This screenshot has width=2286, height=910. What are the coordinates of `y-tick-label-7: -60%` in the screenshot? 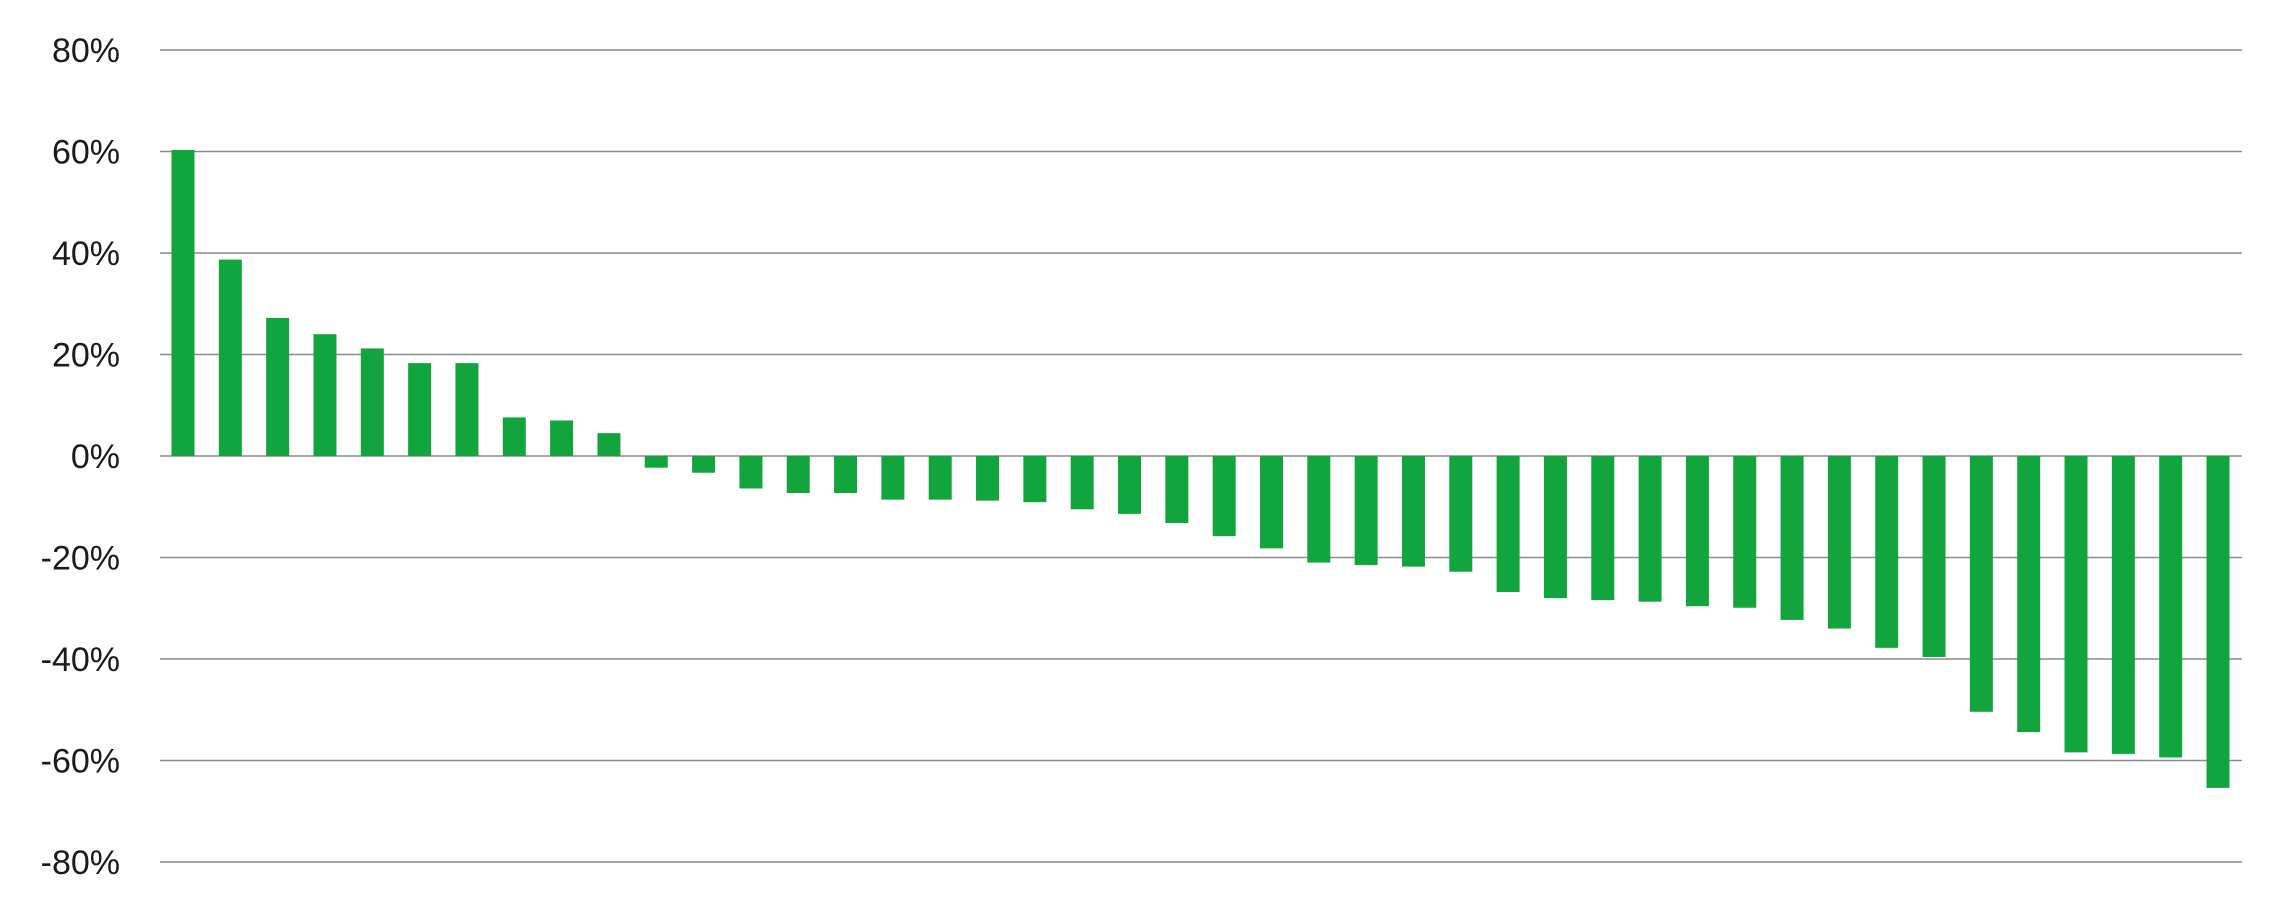 It's located at (80, 762).